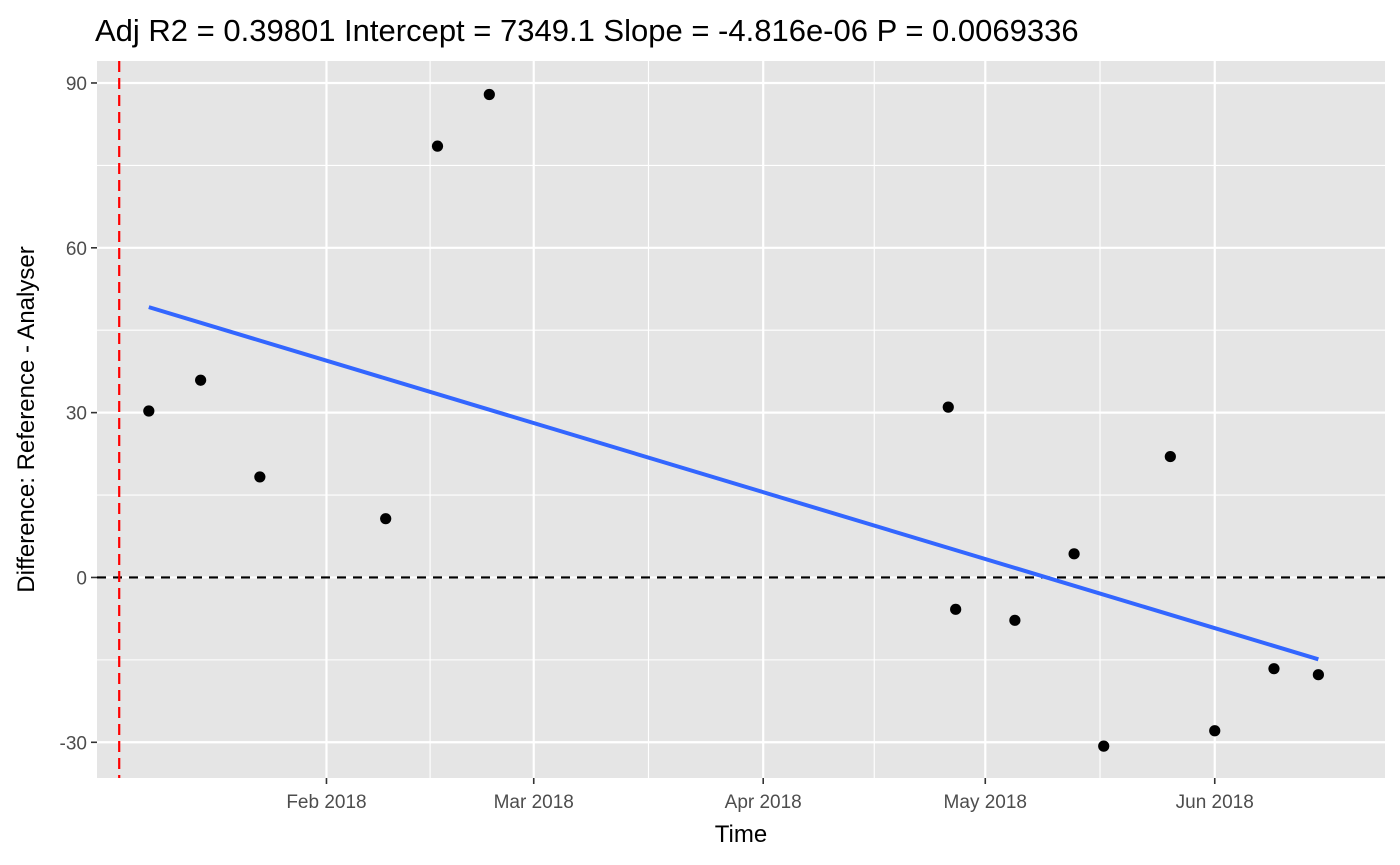  Describe the element at coordinates (534, 802) in the screenshot. I see `x-tick-label: Mar 2018` at that location.